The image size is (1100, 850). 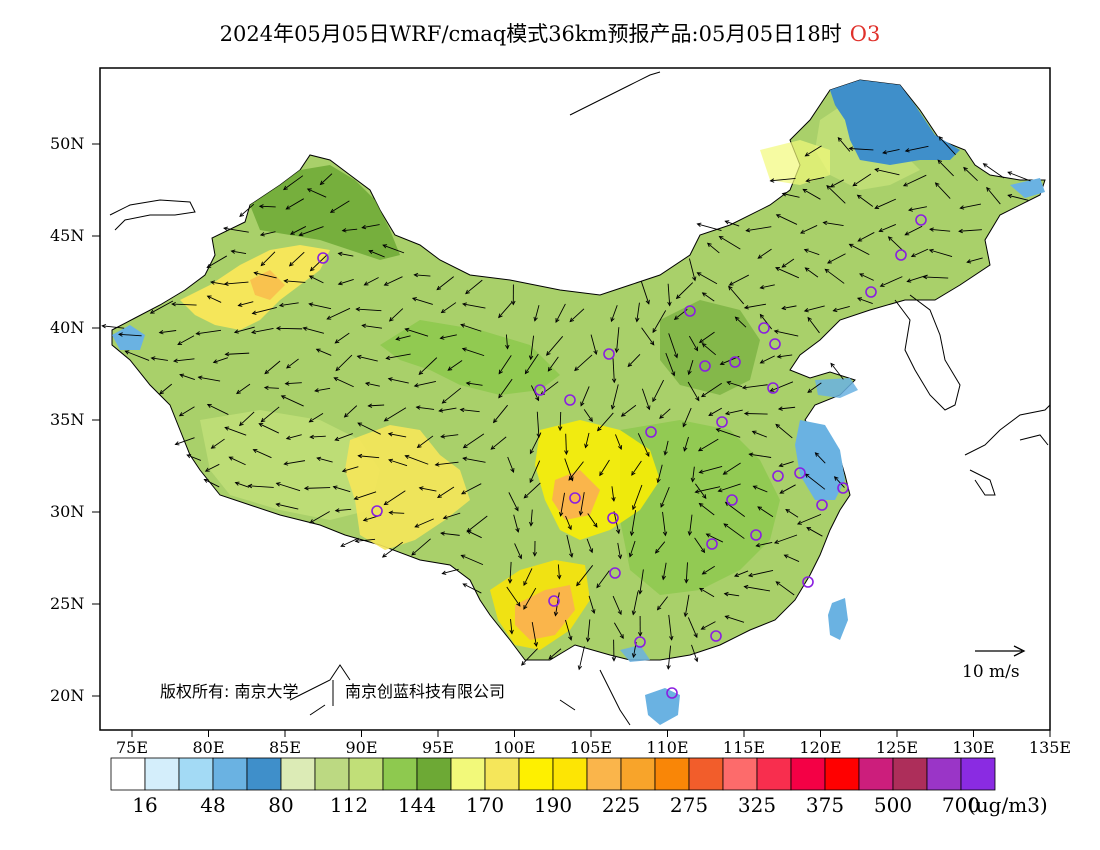 I want to click on lat-label: 25N, so click(x=67, y=603).